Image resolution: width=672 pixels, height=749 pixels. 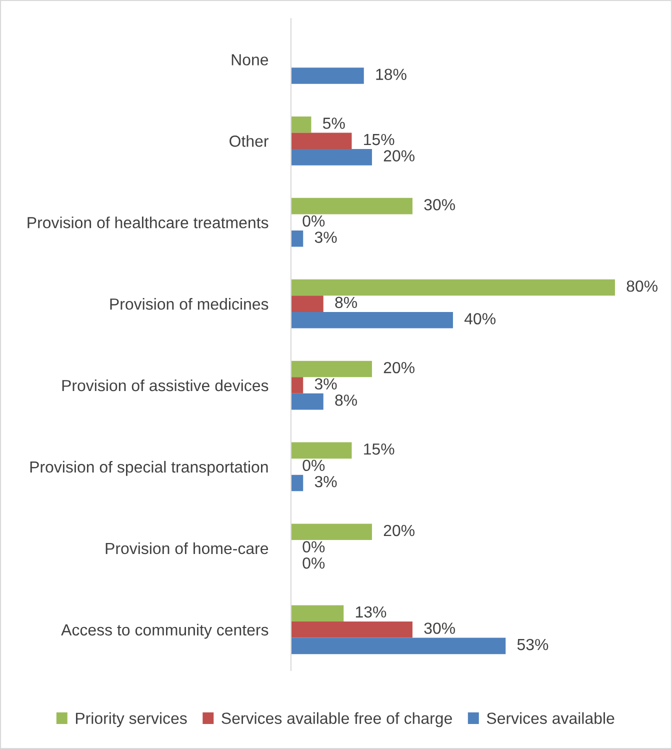 What do you see at coordinates (165, 385) in the screenshot?
I see `y-tick-label: Provision of assistive devices` at bounding box center [165, 385].